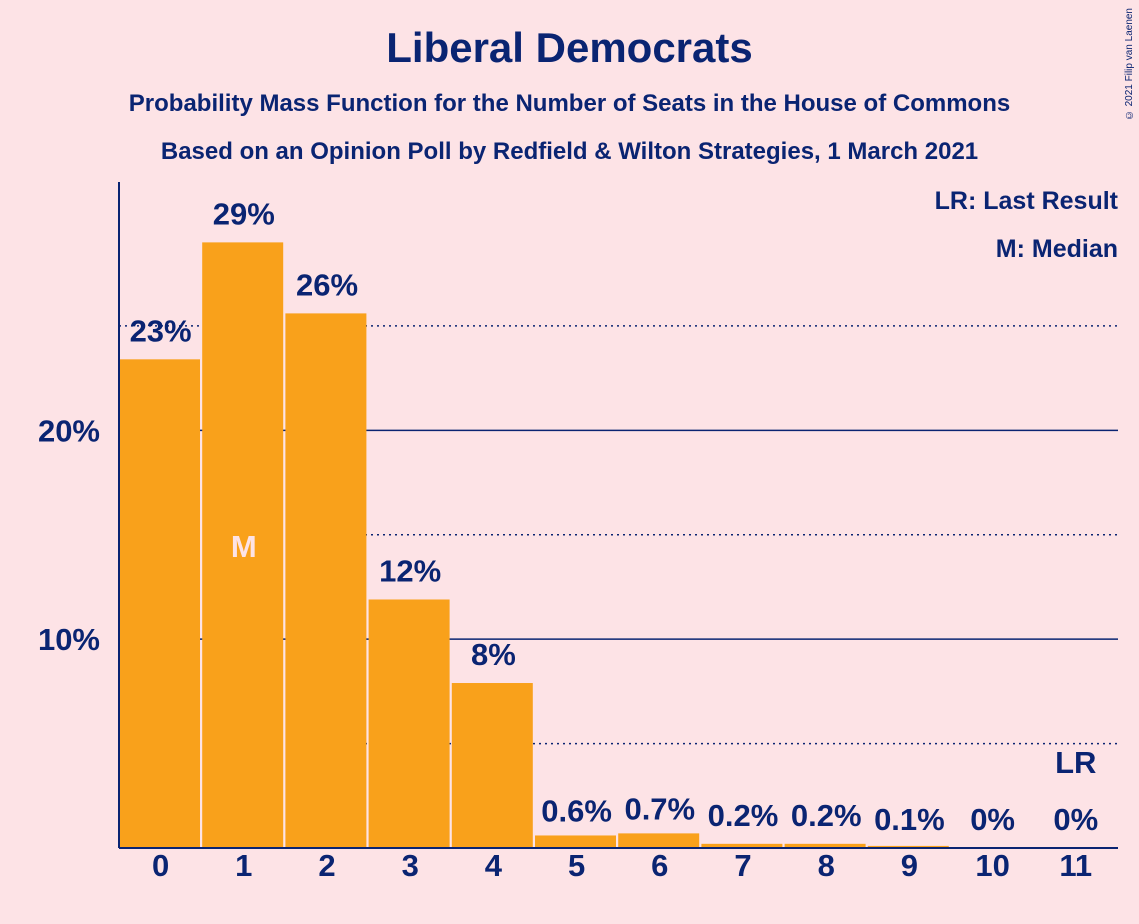 Image resolution: width=1139 pixels, height=924 pixels. I want to click on chart-title: Liberal Democrats, so click(569, 47).